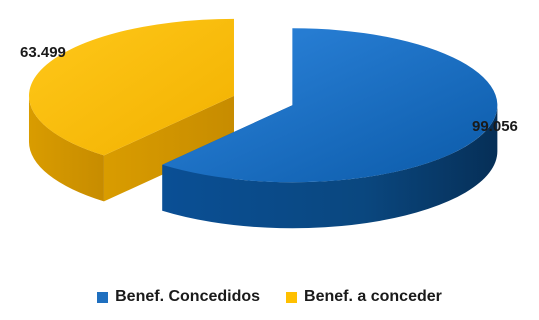 This screenshot has height=320, width=539. What do you see at coordinates (373, 296) in the screenshot?
I see `legend-label: Benef. a conceder` at bounding box center [373, 296].